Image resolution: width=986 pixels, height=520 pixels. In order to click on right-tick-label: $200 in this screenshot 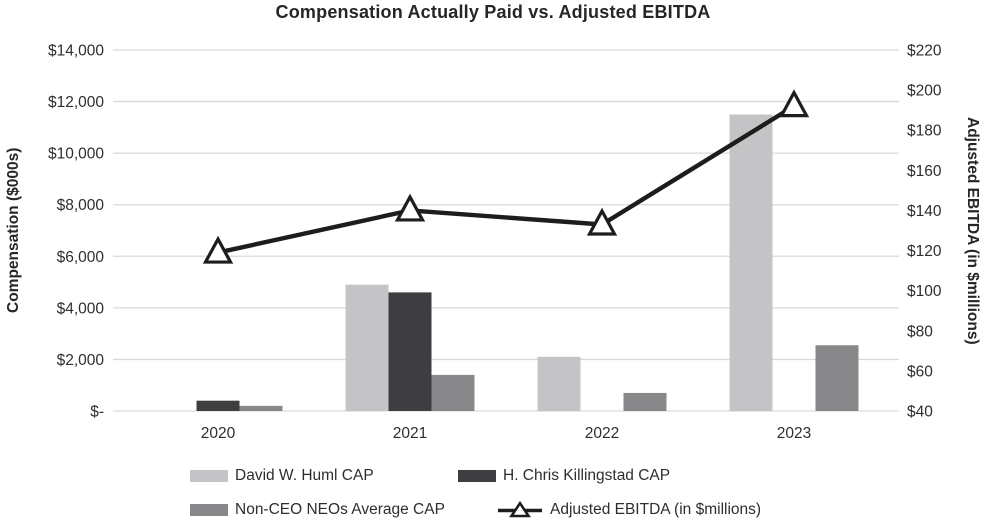, I will do `click(924, 91)`.